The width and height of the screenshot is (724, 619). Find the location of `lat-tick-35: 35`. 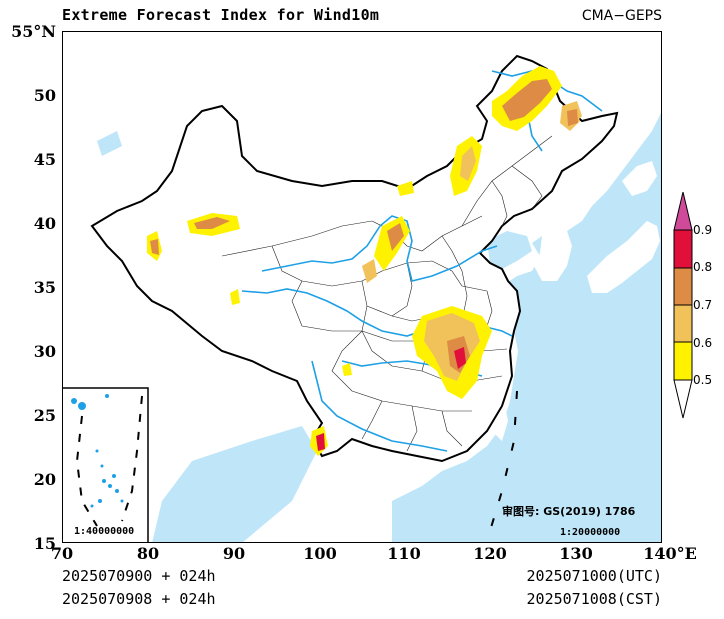

lat-tick-35: 35 is located at coordinates (44, 287).